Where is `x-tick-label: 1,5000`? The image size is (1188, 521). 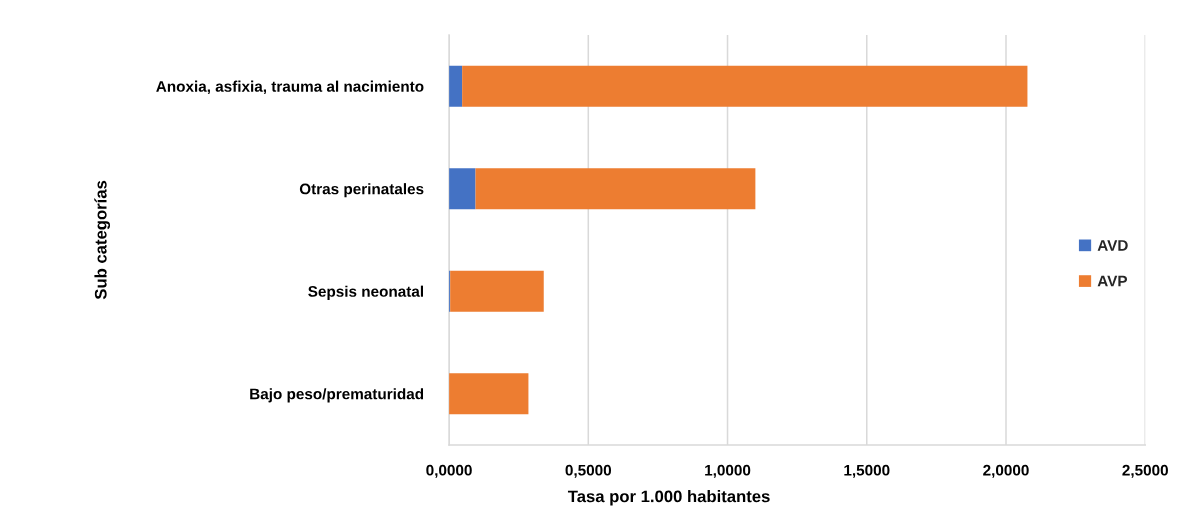 x-tick-label: 1,5000 is located at coordinates (867, 471).